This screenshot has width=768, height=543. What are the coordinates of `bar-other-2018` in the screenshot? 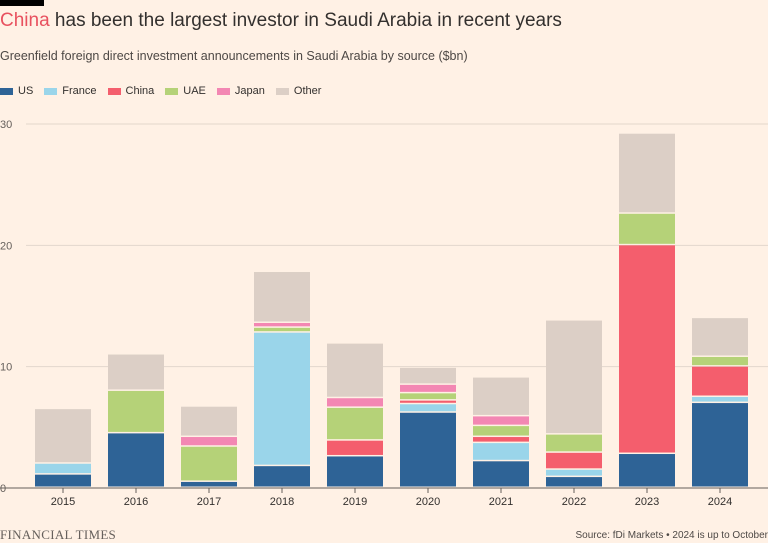 It's located at (282, 297).